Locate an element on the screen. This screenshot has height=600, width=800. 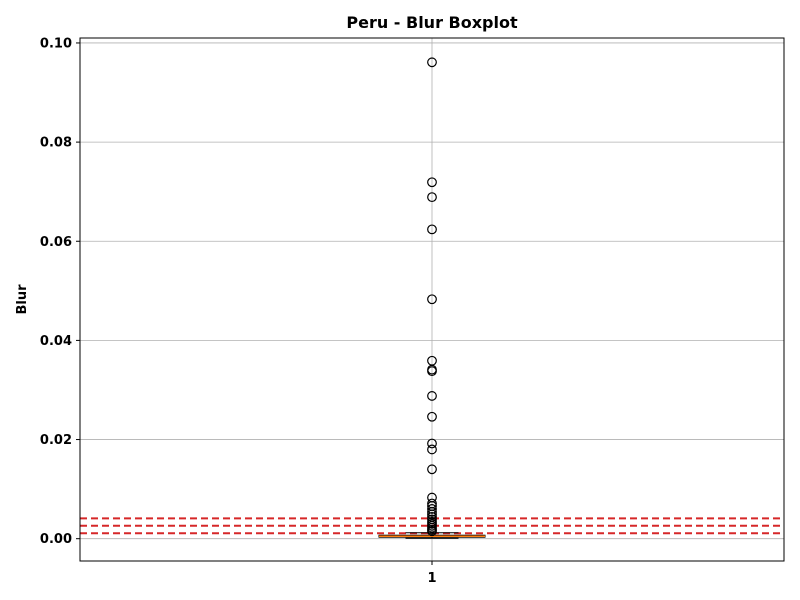
y-tick-label-5: 0.10 is located at coordinates (56, 43).